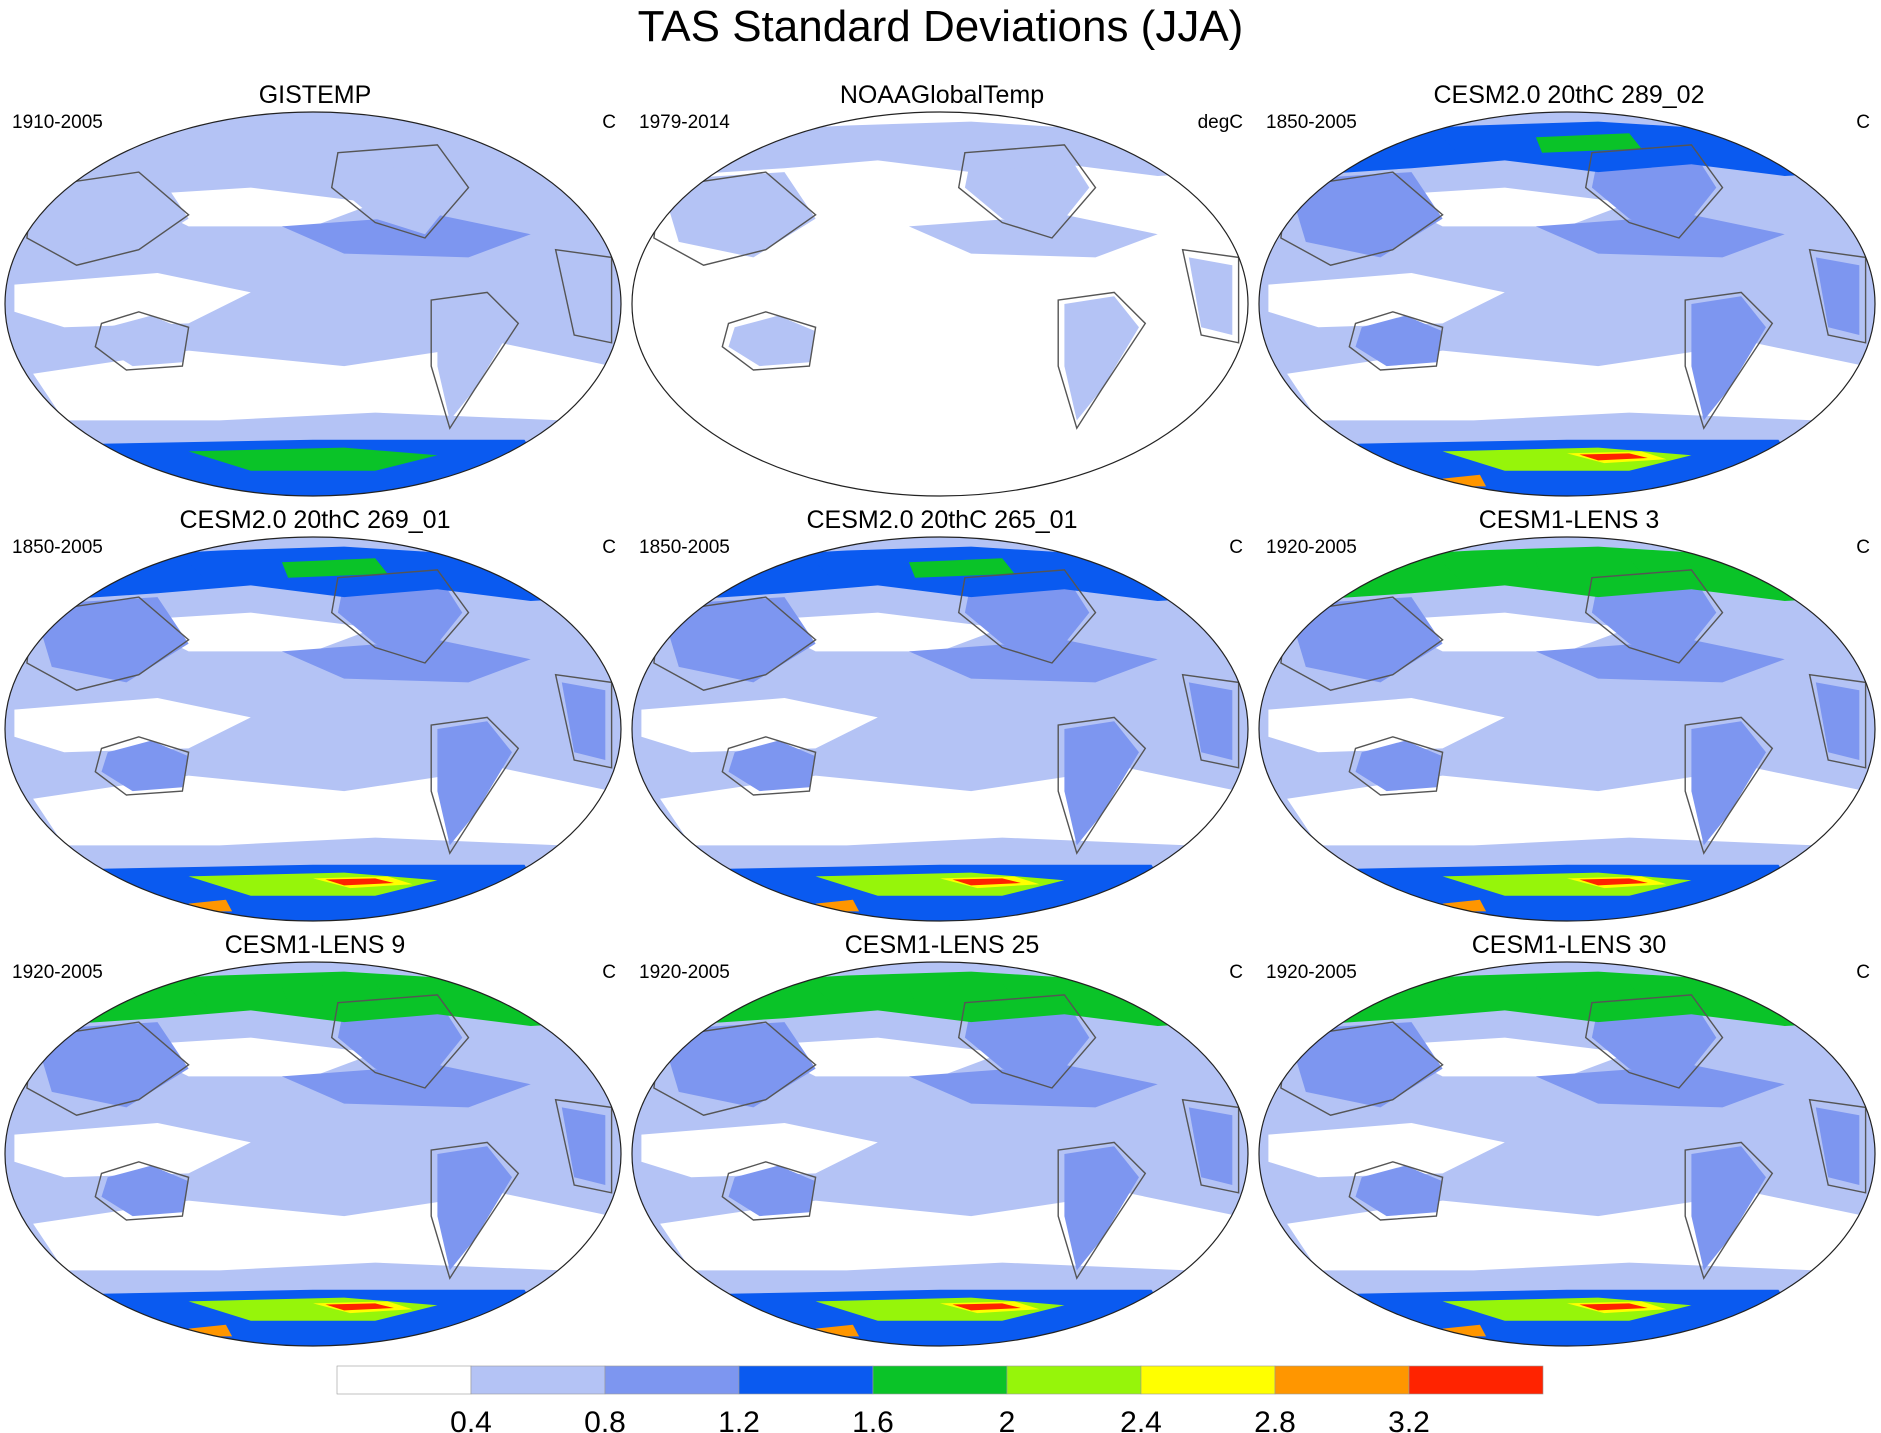 The image size is (1881, 1433). Describe the element at coordinates (739, 1419) in the screenshot. I see `colorbar-tick-label: 1.2` at that location.